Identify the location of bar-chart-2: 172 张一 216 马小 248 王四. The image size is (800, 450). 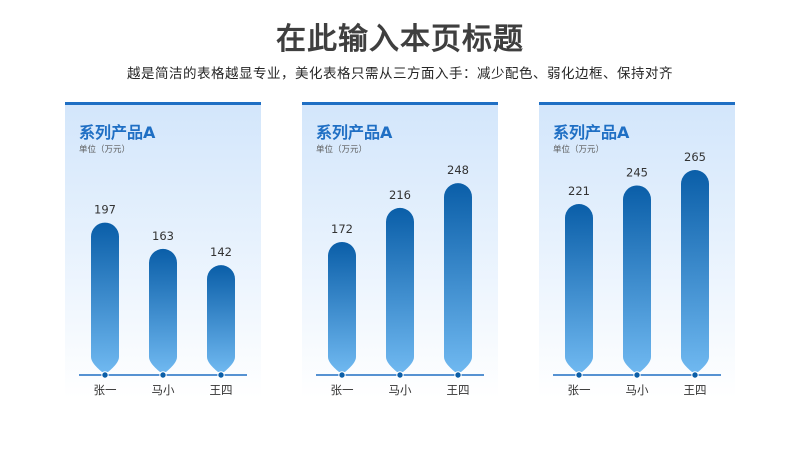
(400, 280).